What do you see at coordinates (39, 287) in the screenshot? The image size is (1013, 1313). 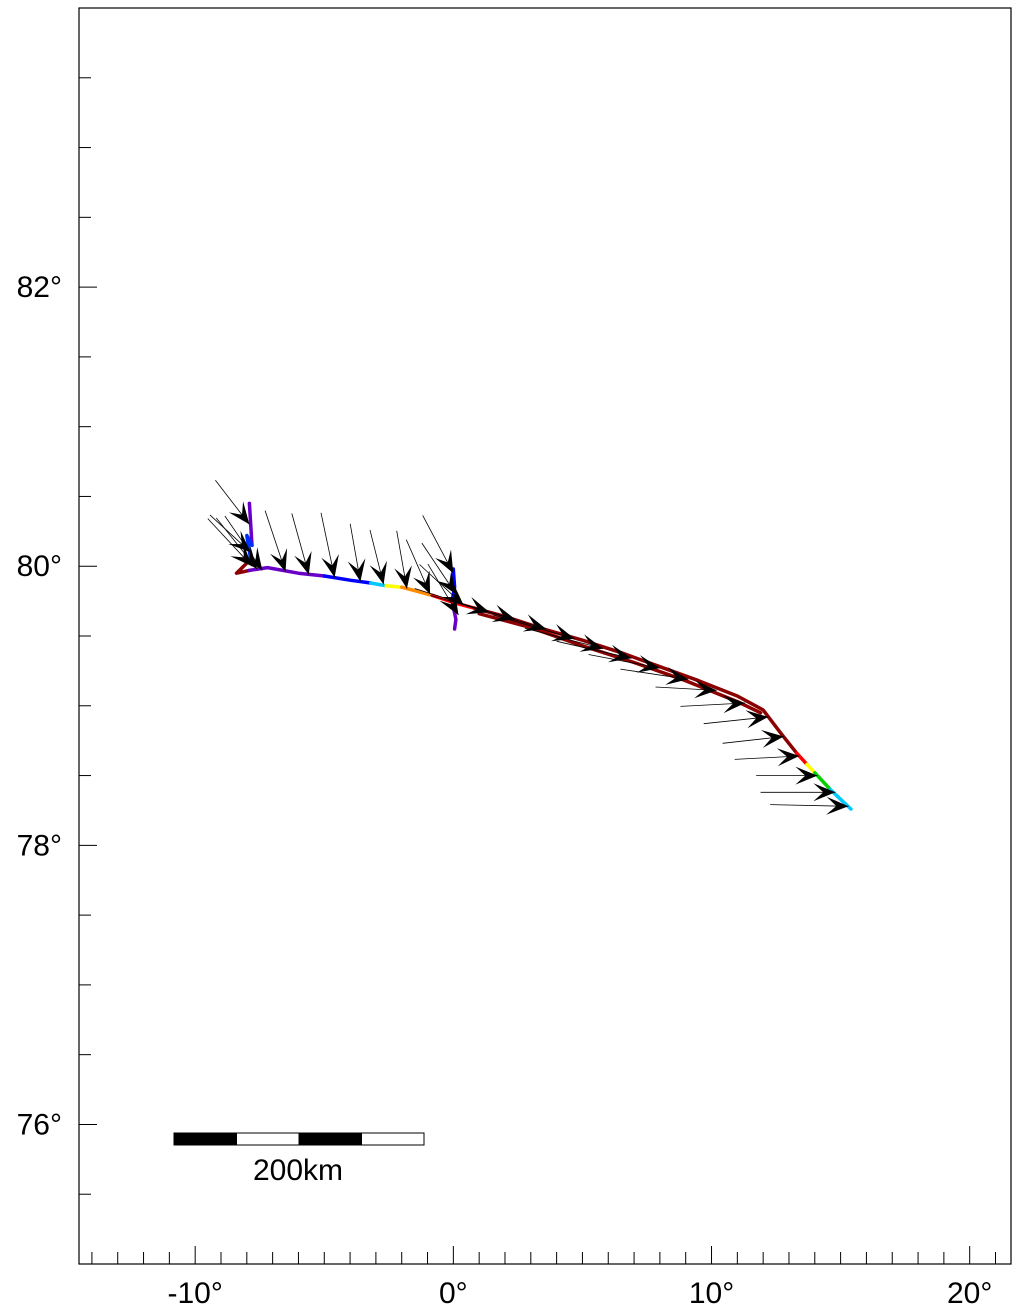 I see `y-tick-label: 82°` at bounding box center [39, 287].